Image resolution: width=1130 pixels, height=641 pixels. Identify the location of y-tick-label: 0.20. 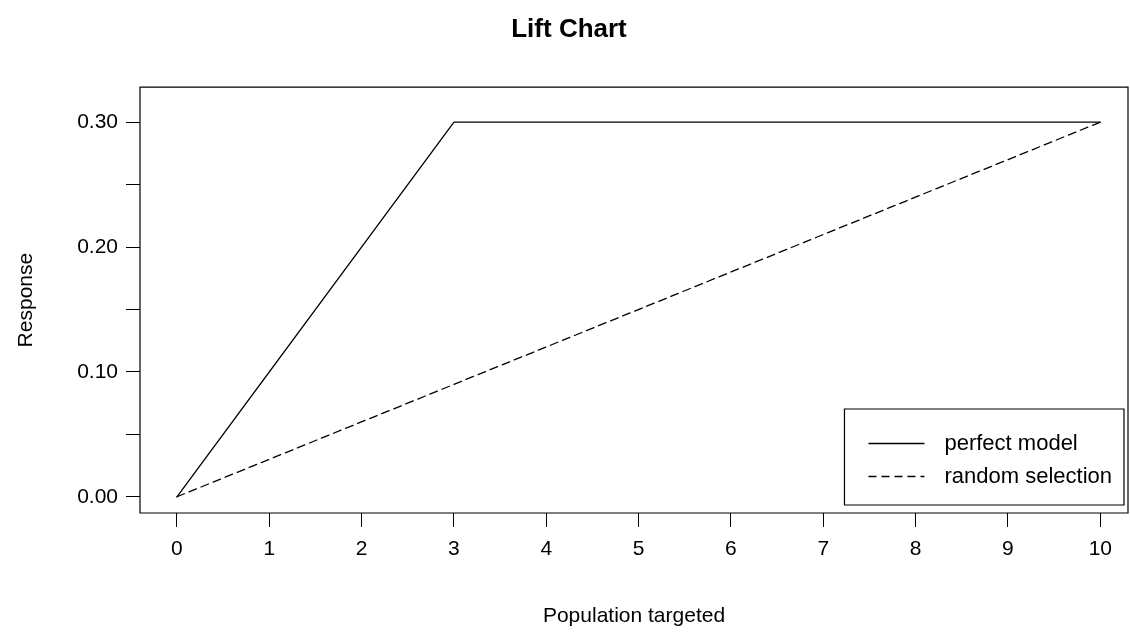
(97, 245).